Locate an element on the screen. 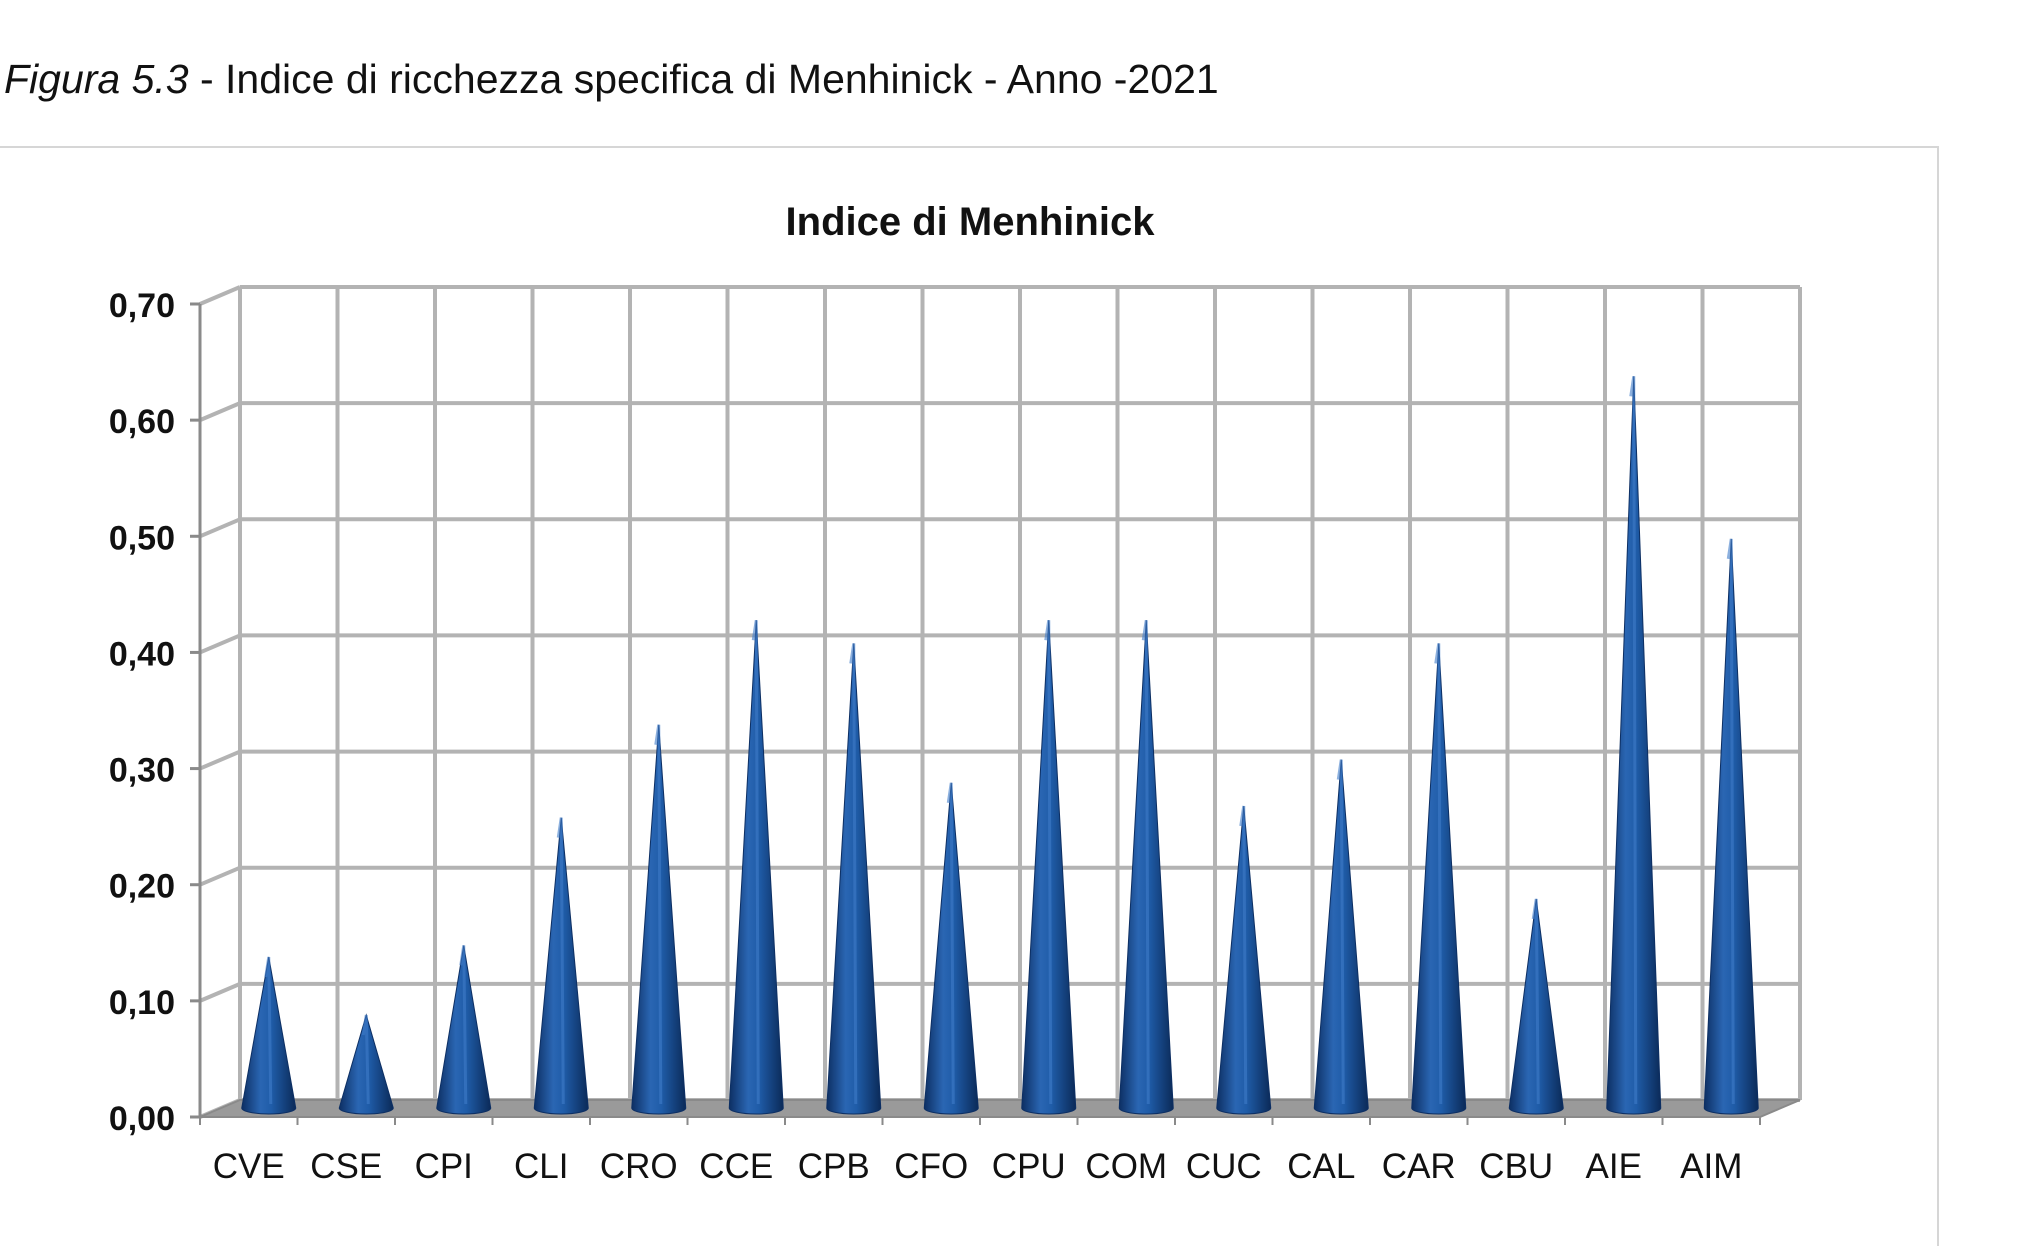  cone-cal is located at coordinates (1341, 937).